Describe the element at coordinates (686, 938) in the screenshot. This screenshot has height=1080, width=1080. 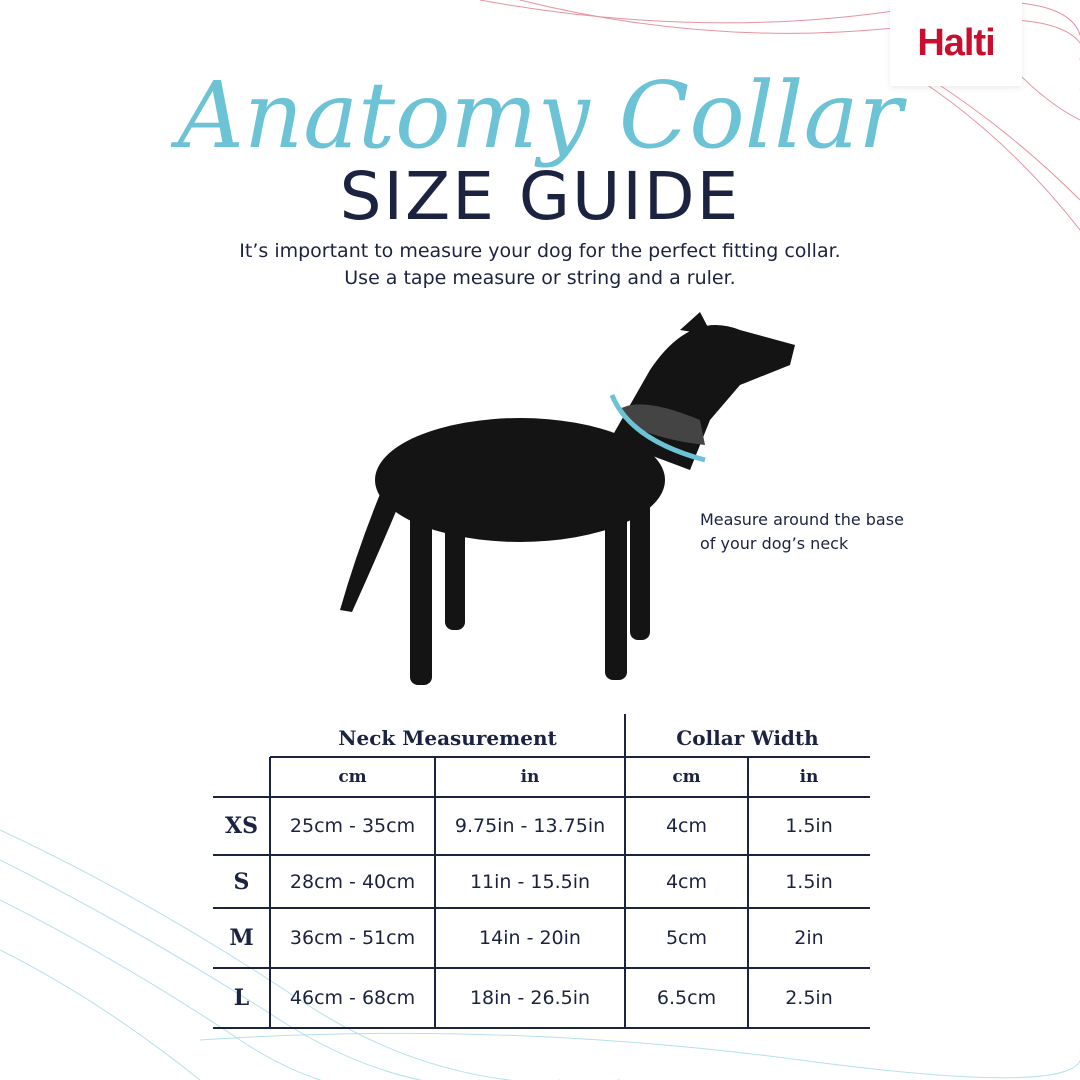
I see `table-cell: 5cm` at that location.